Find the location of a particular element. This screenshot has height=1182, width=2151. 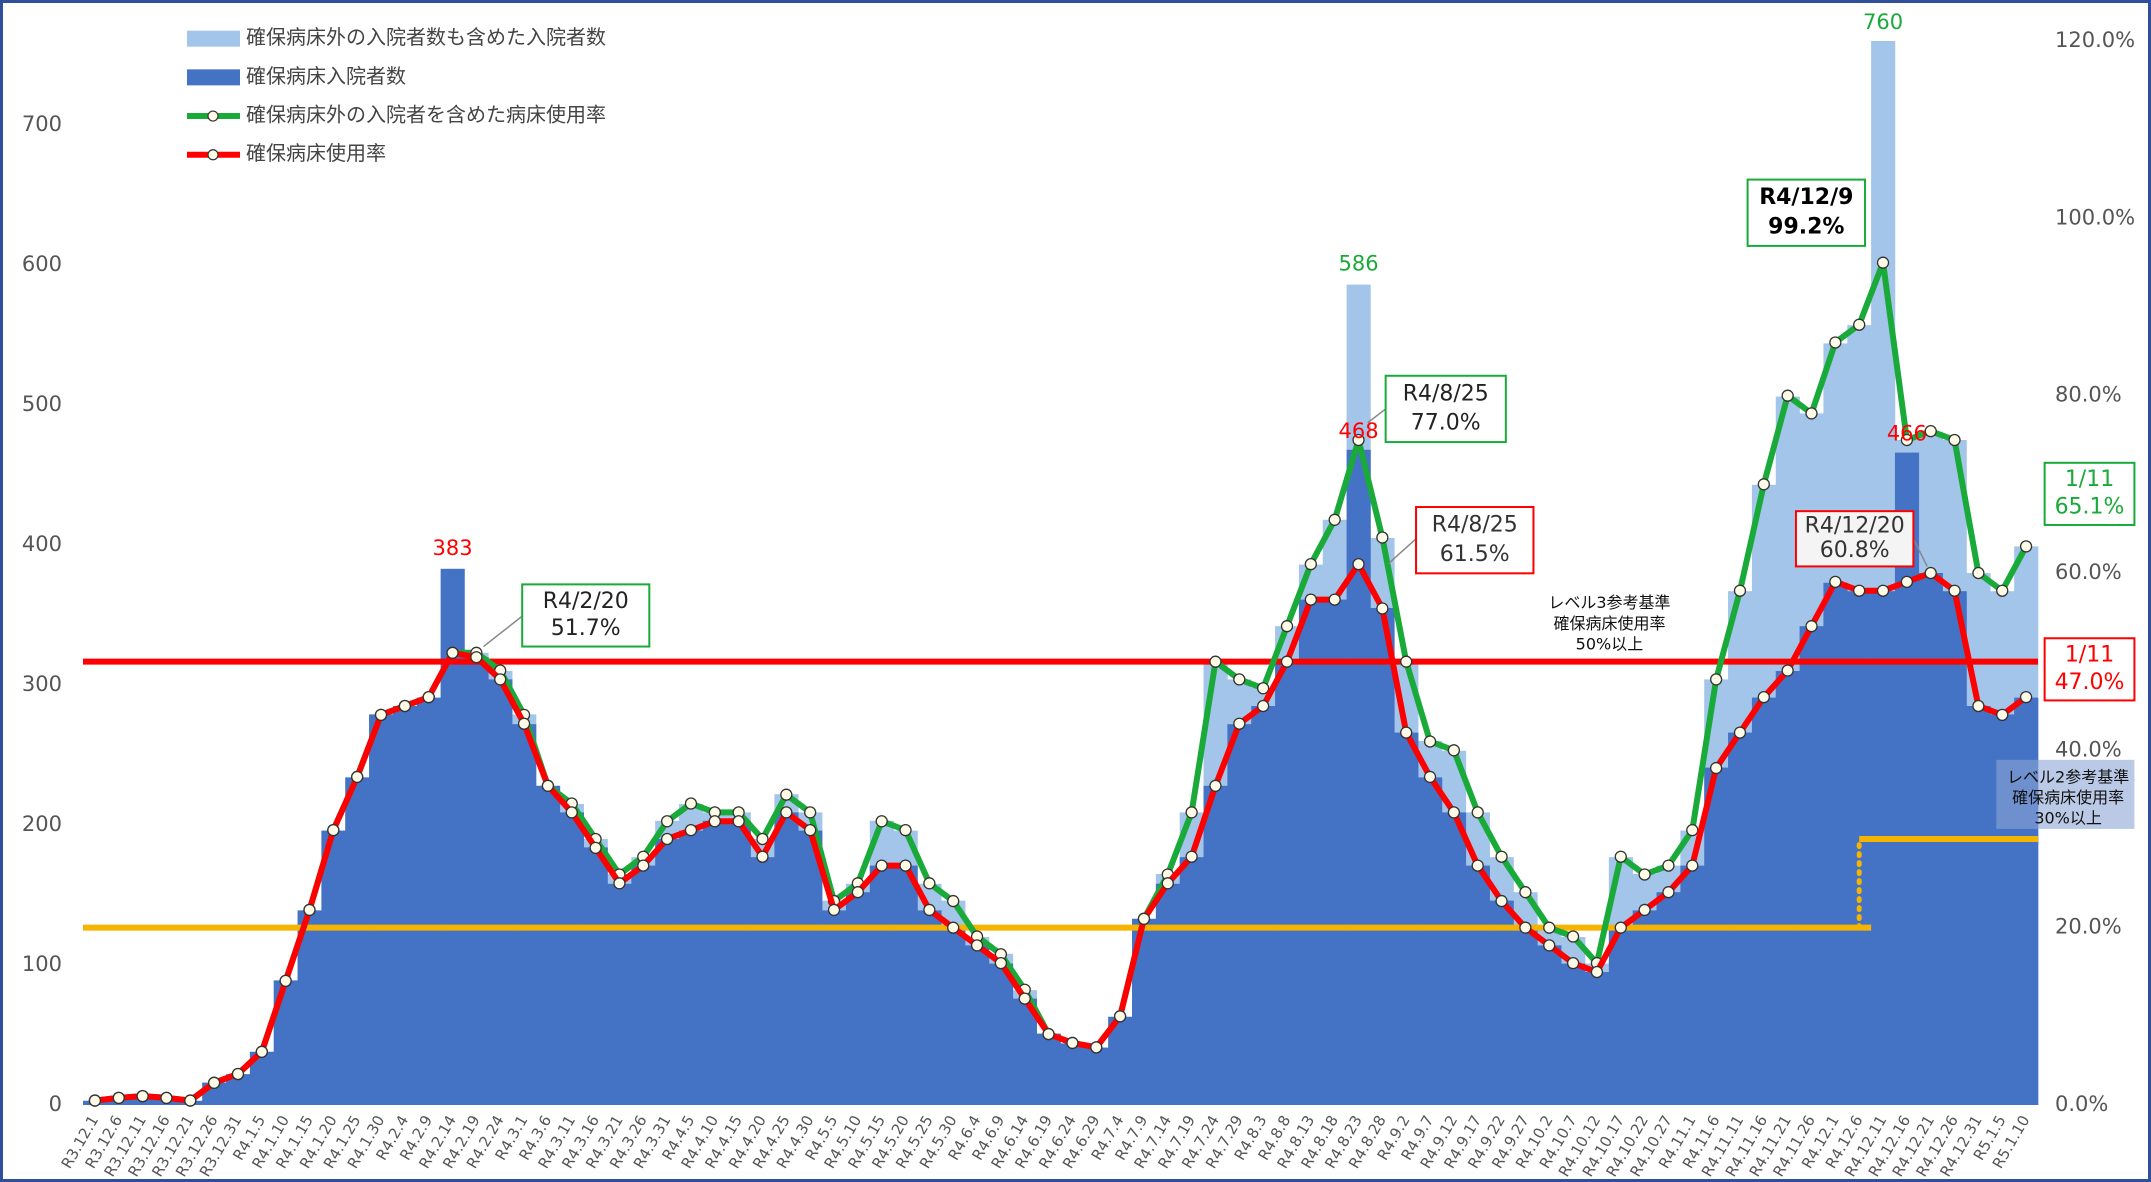

legend-label: 確保病床使用率 is located at coordinates (316, 153).